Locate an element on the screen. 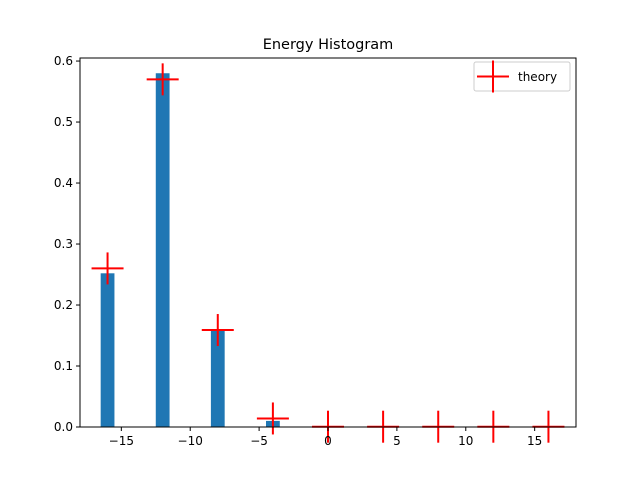 The width and height of the screenshot is (640, 480). chart-title: Energy Histogram is located at coordinates (328, 45).